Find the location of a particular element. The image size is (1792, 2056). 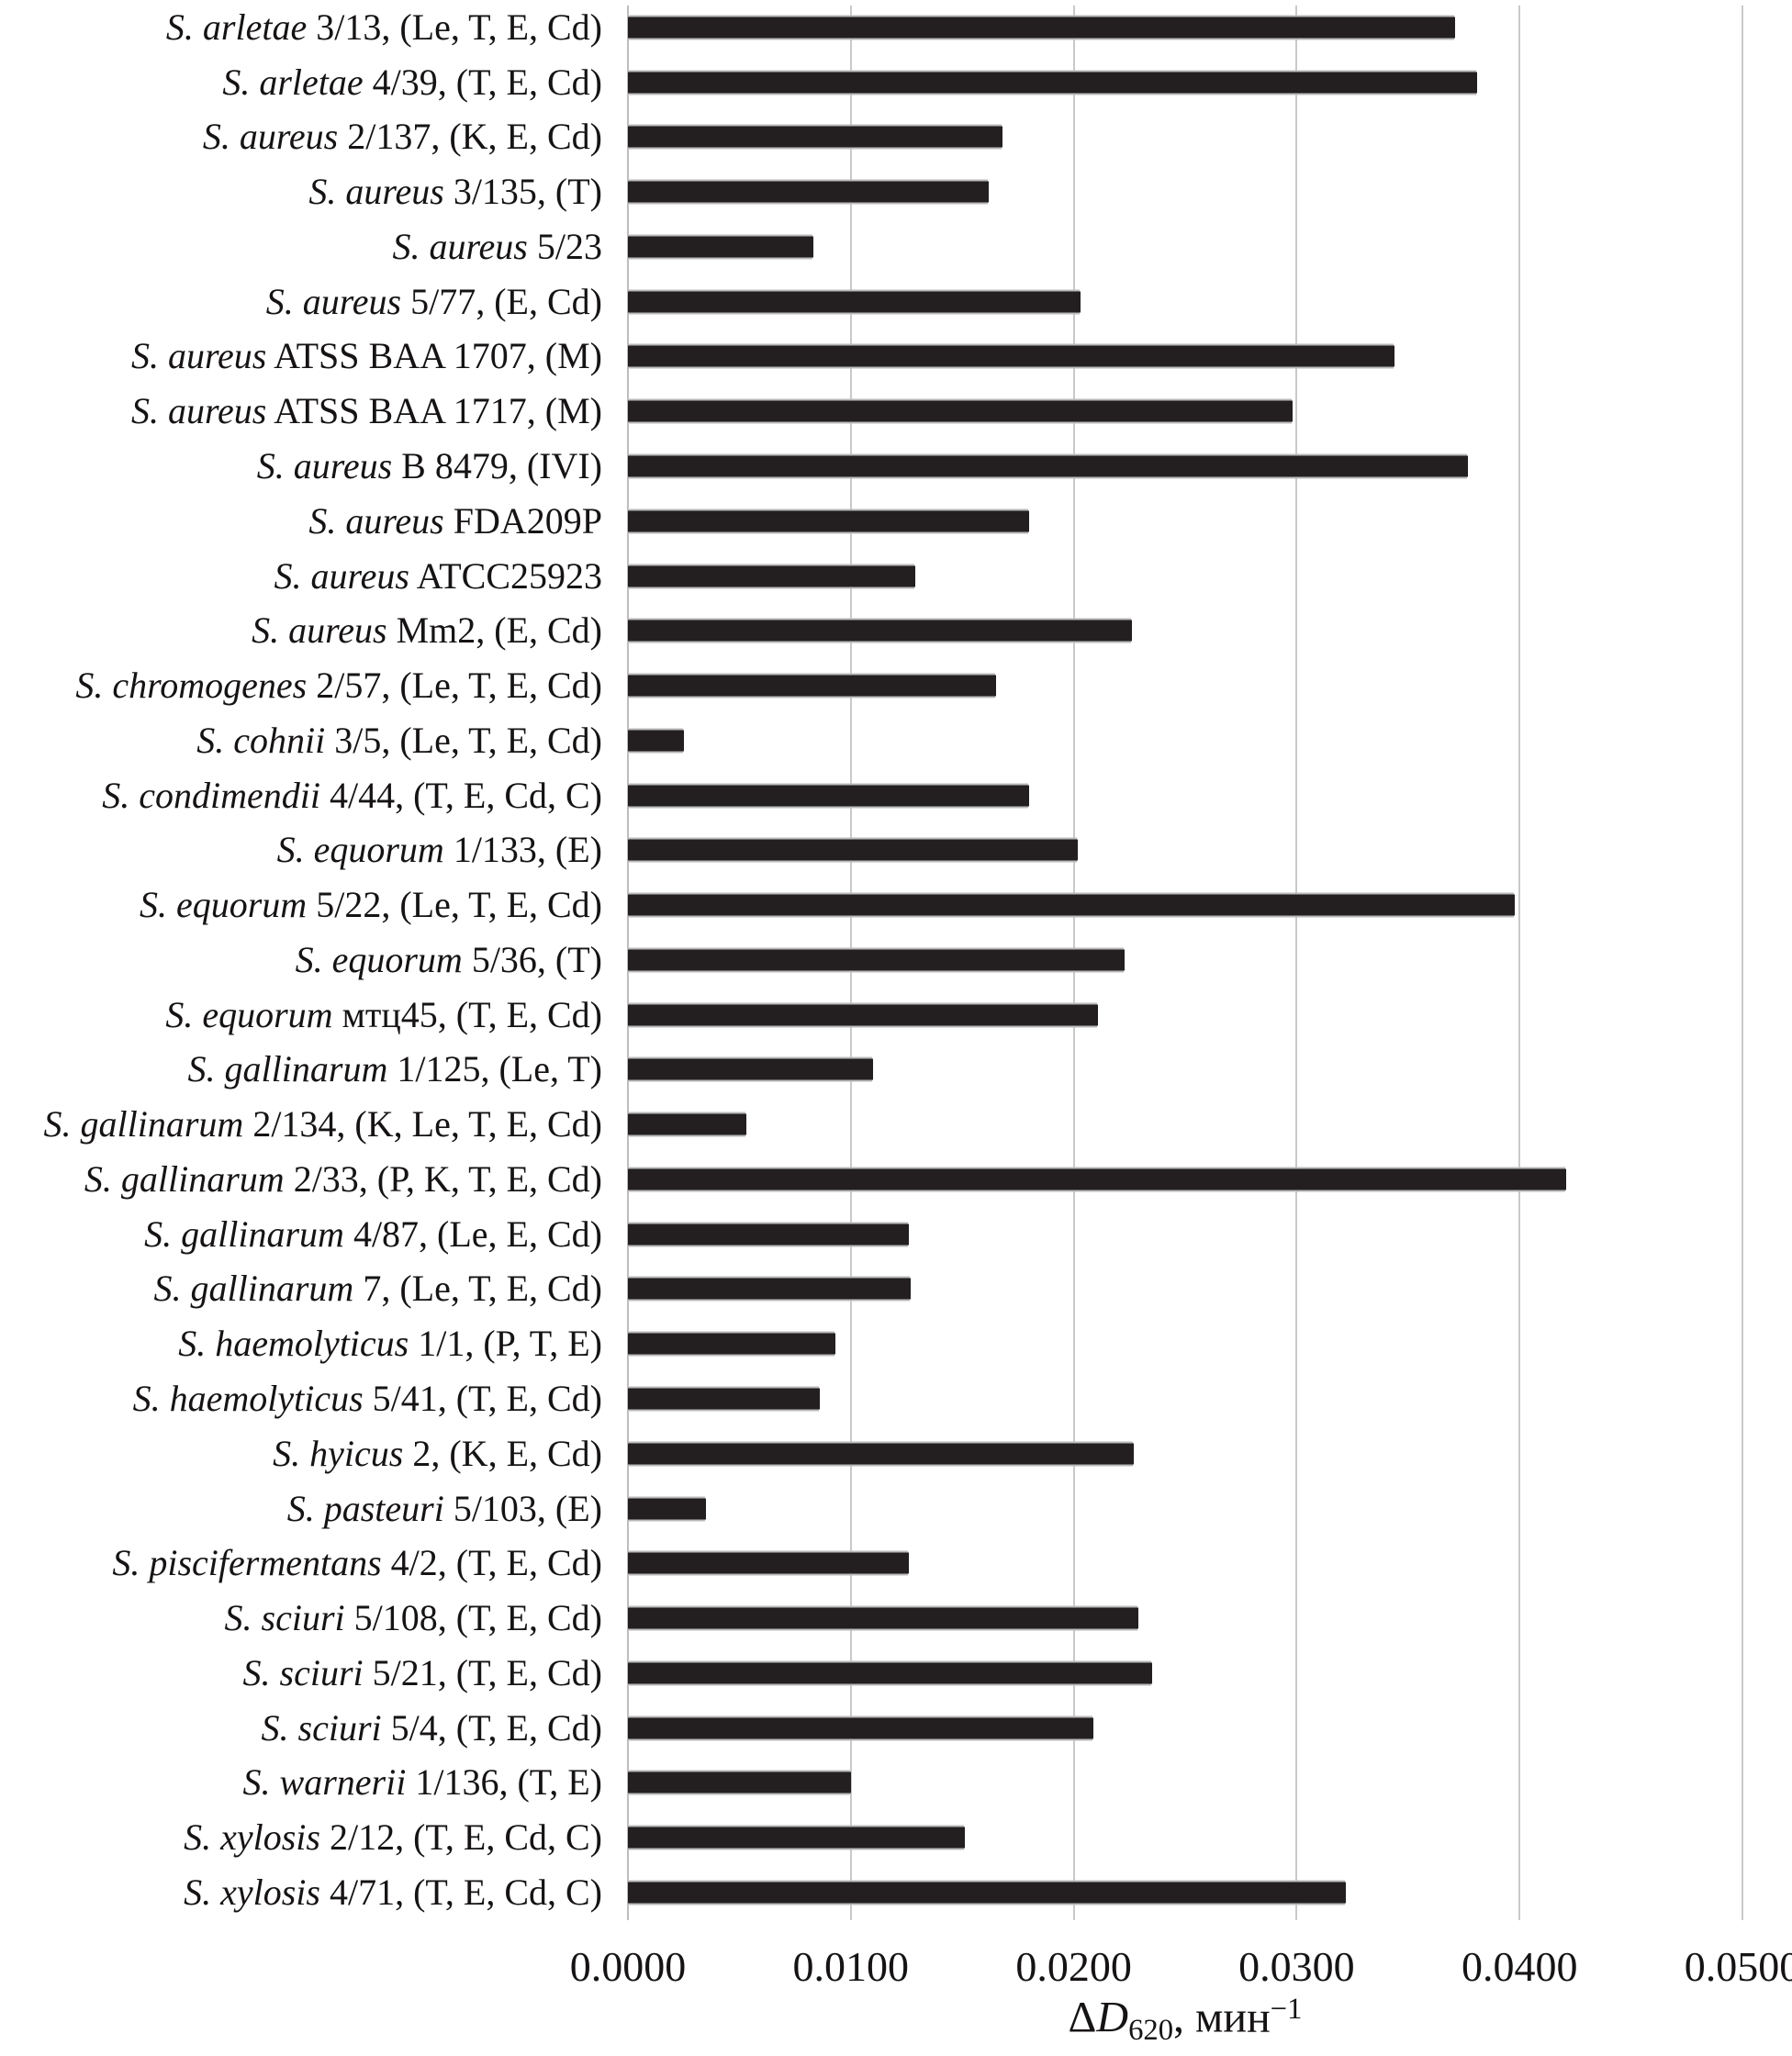

chart-row: S. gallinarum 2/134, (K, Le, T, E, Cd) is located at coordinates (871, 1124).